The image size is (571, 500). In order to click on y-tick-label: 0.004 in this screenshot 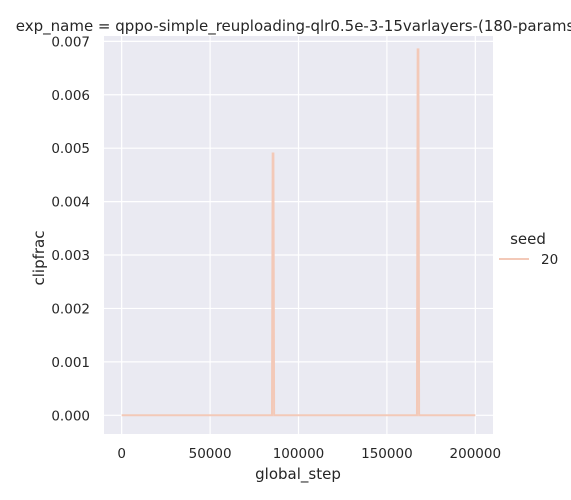, I will do `click(70, 203)`.